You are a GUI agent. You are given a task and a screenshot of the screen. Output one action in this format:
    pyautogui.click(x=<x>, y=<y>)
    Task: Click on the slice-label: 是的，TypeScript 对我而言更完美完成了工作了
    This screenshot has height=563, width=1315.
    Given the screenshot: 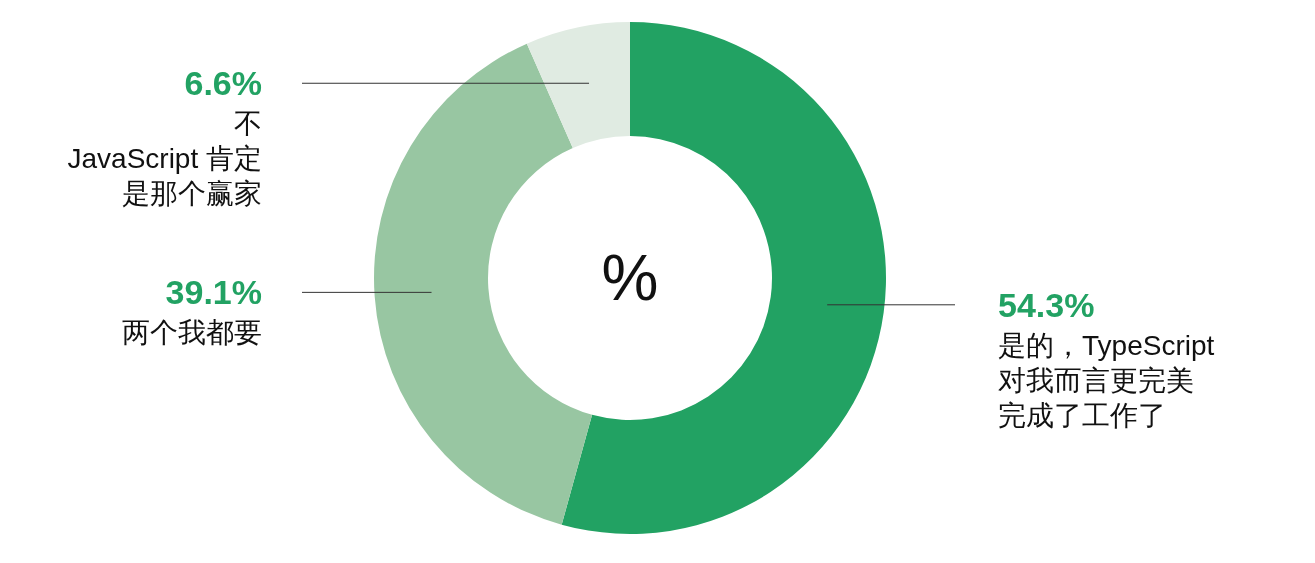 What is the action you would take?
    pyautogui.click(x=1106, y=380)
    